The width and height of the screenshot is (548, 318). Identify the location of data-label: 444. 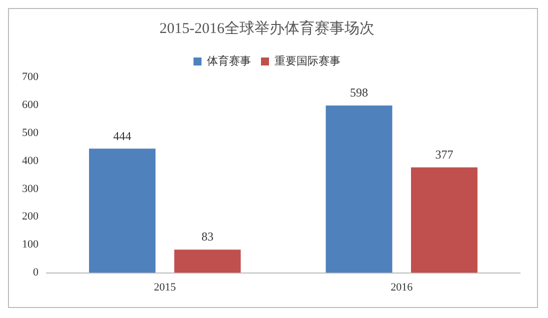
(122, 135).